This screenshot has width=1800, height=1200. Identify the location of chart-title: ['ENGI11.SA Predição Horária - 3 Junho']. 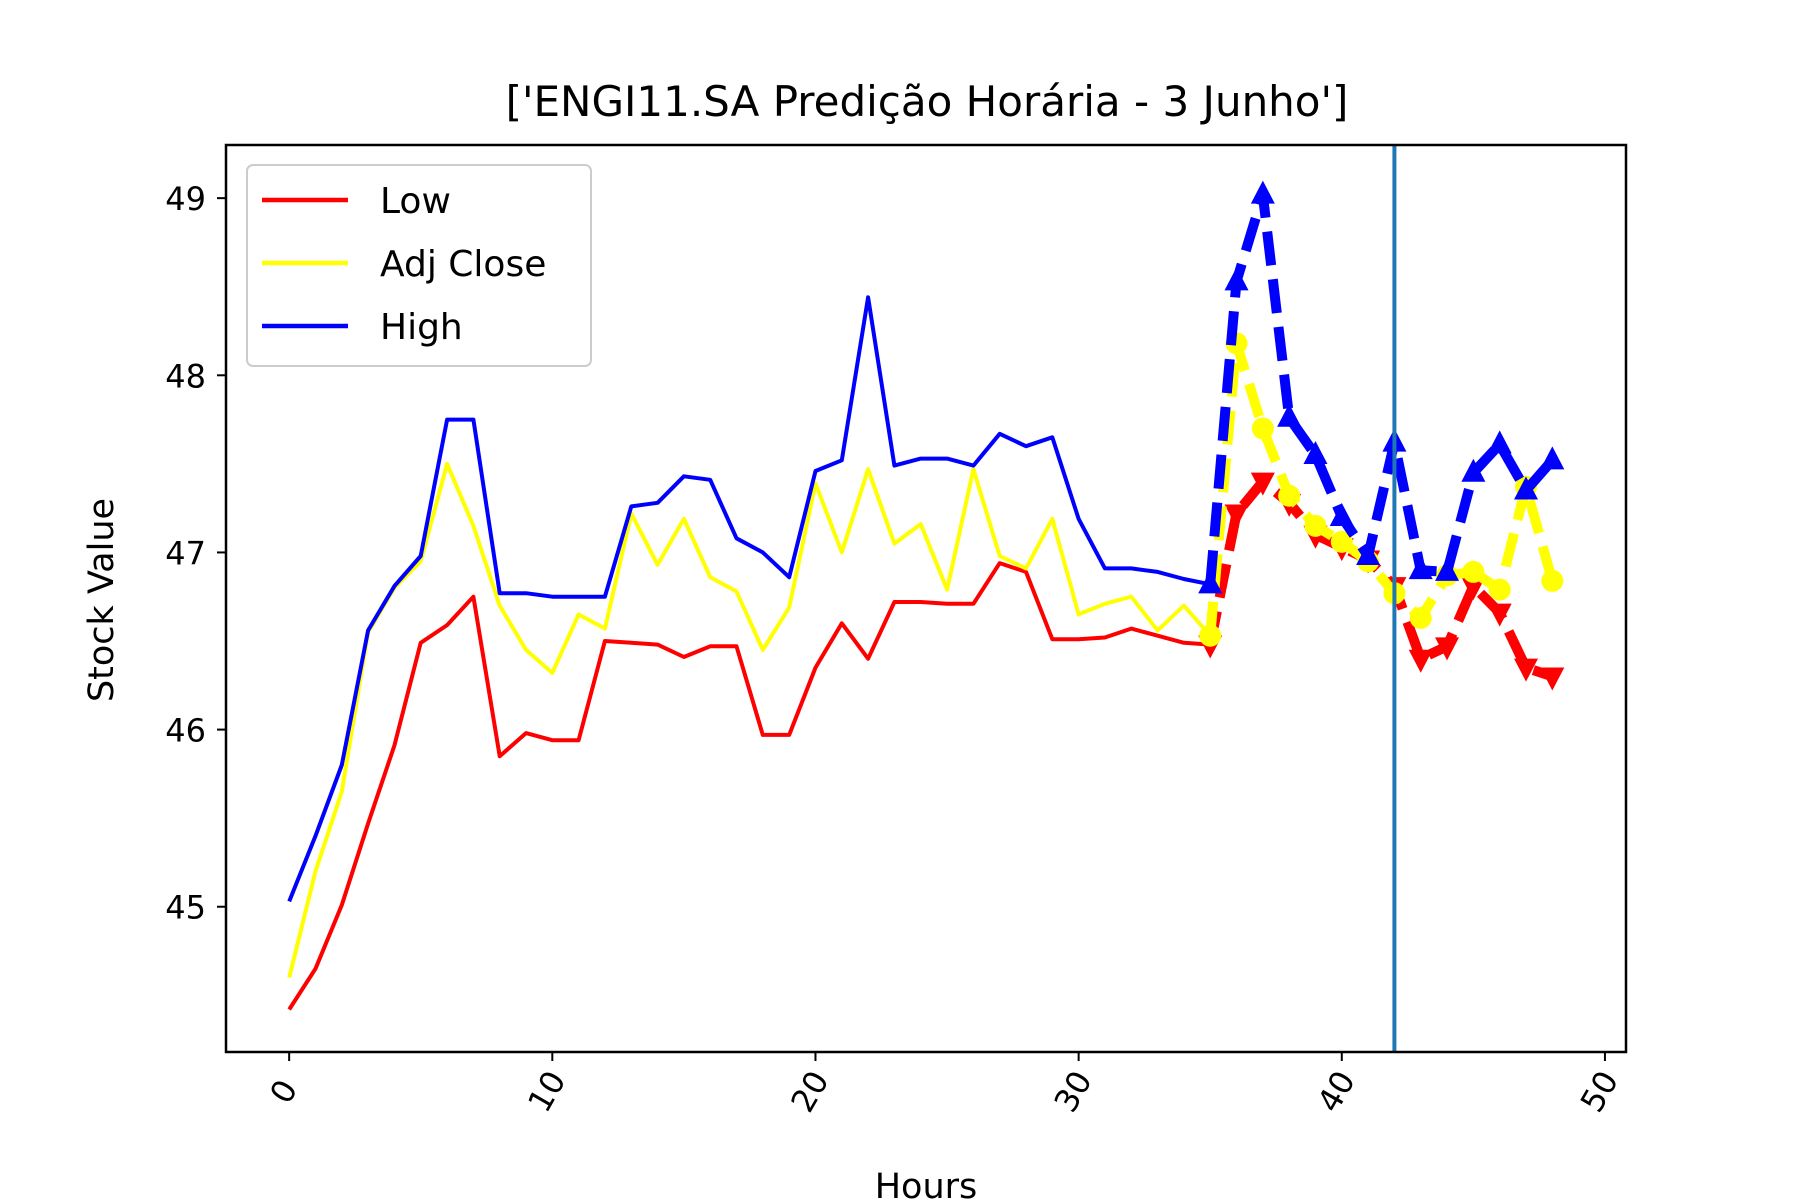
(927, 101).